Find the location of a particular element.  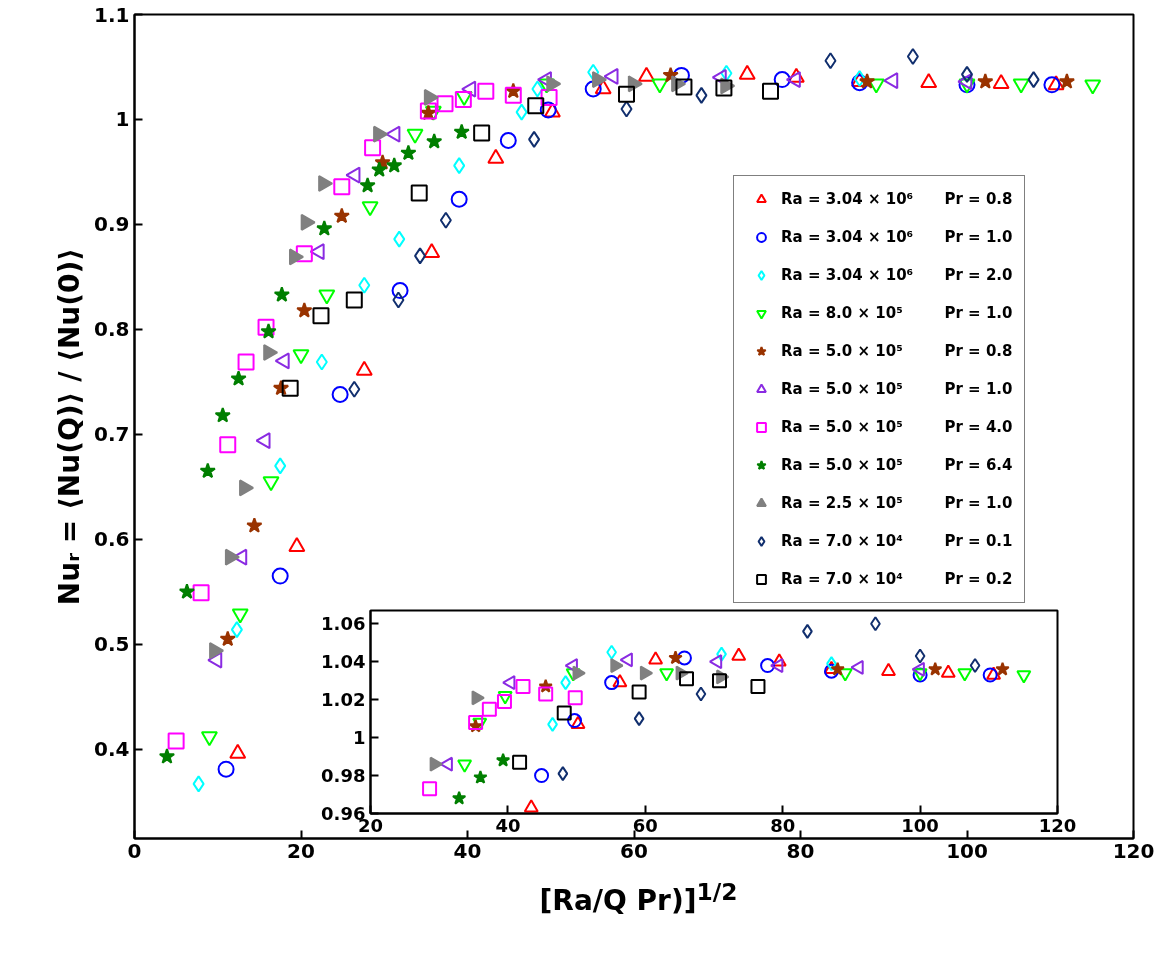

legend-label: Ra = 5.0 × 10⁵ Pr = 0.8 is located at coordinates (897, 351).